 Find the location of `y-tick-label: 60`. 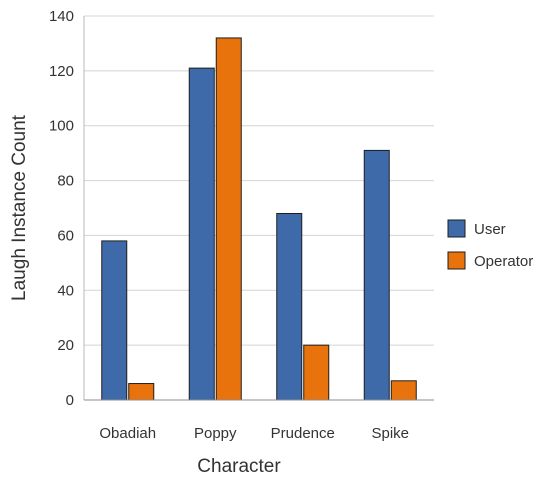

y-tick-label: 60 is located at coordinates (65, 235).